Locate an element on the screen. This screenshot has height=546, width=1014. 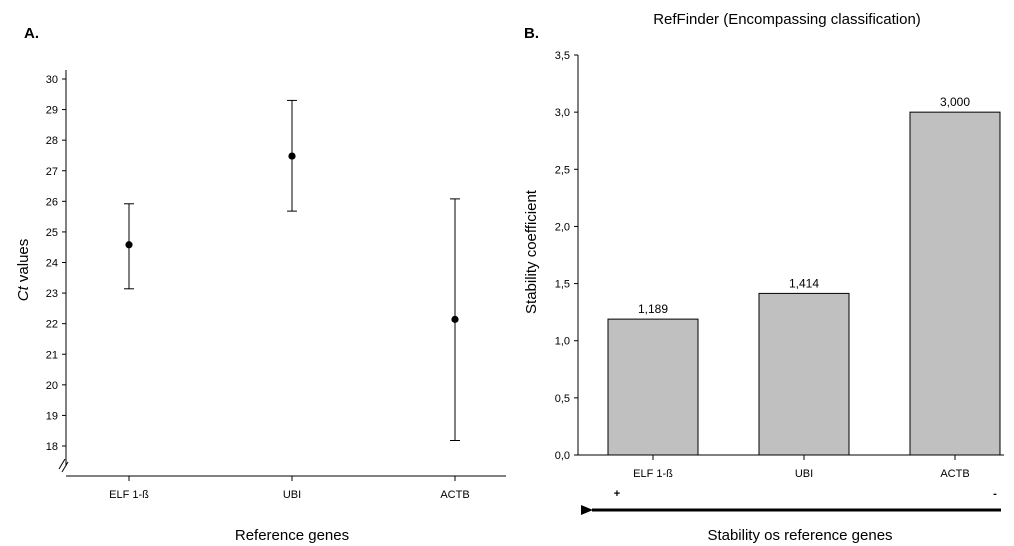
panel-a-y-tick-label: 30 is located at coordinates (52, 80).